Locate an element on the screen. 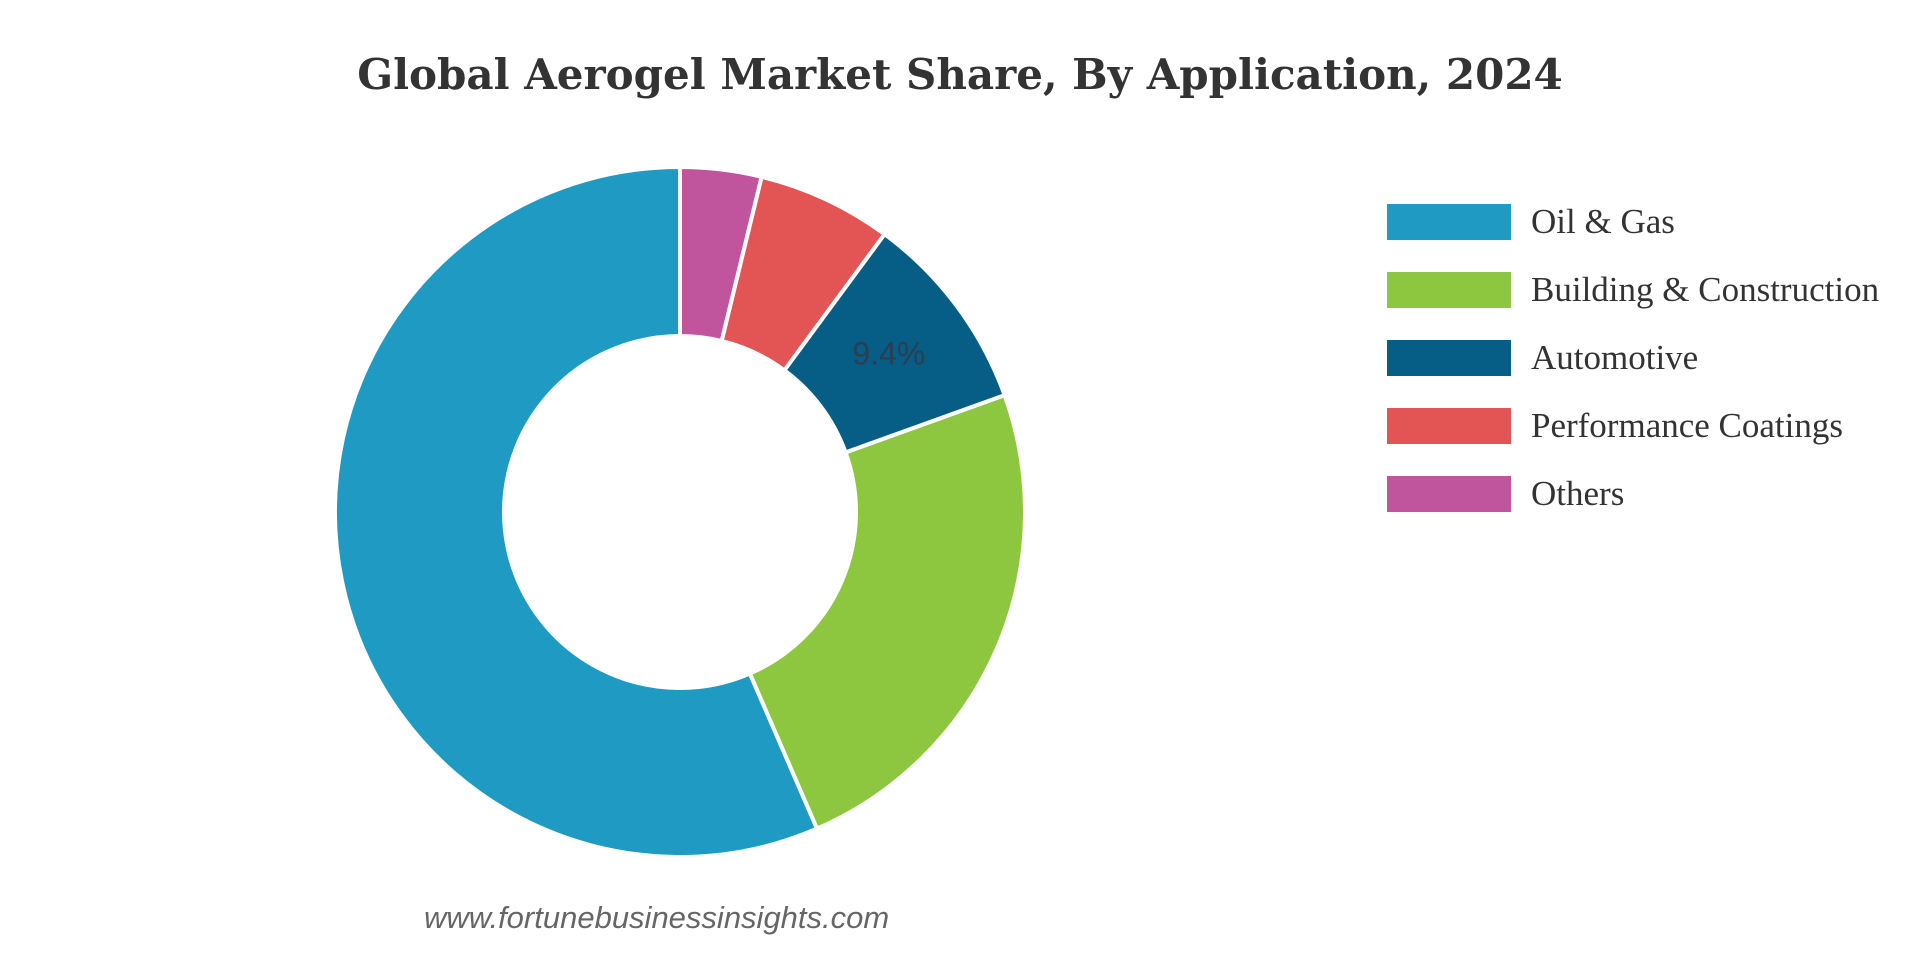  legend-label: Performance Coatings is located at coordinates (1687, 425).